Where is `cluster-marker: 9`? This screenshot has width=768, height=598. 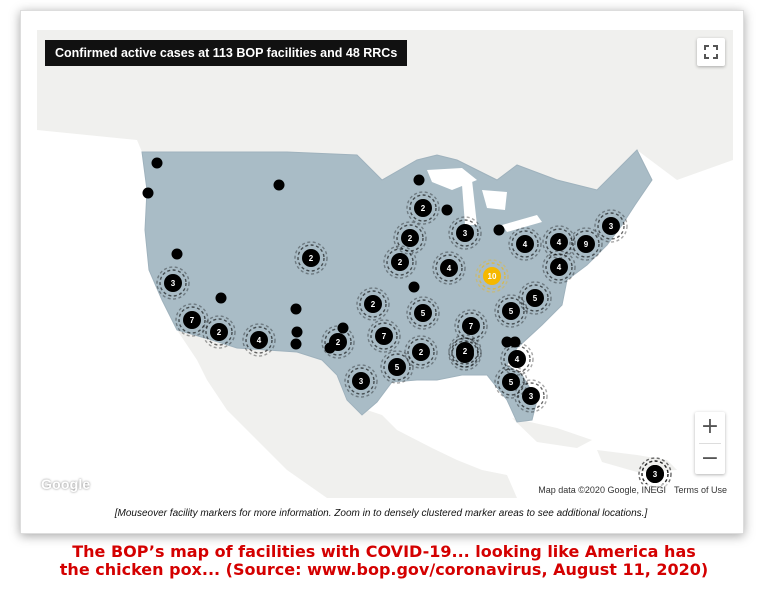
cluster-marker: 9 is located at coordinates (586, 244).